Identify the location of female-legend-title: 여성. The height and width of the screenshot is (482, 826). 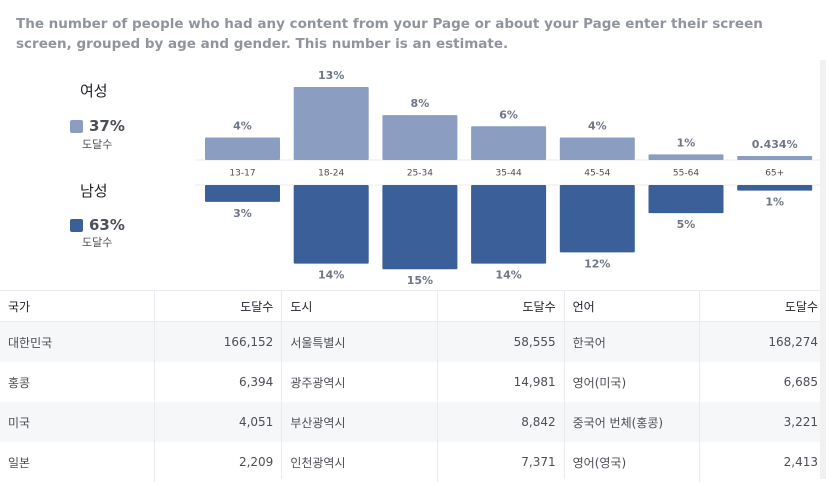
(94, 91).